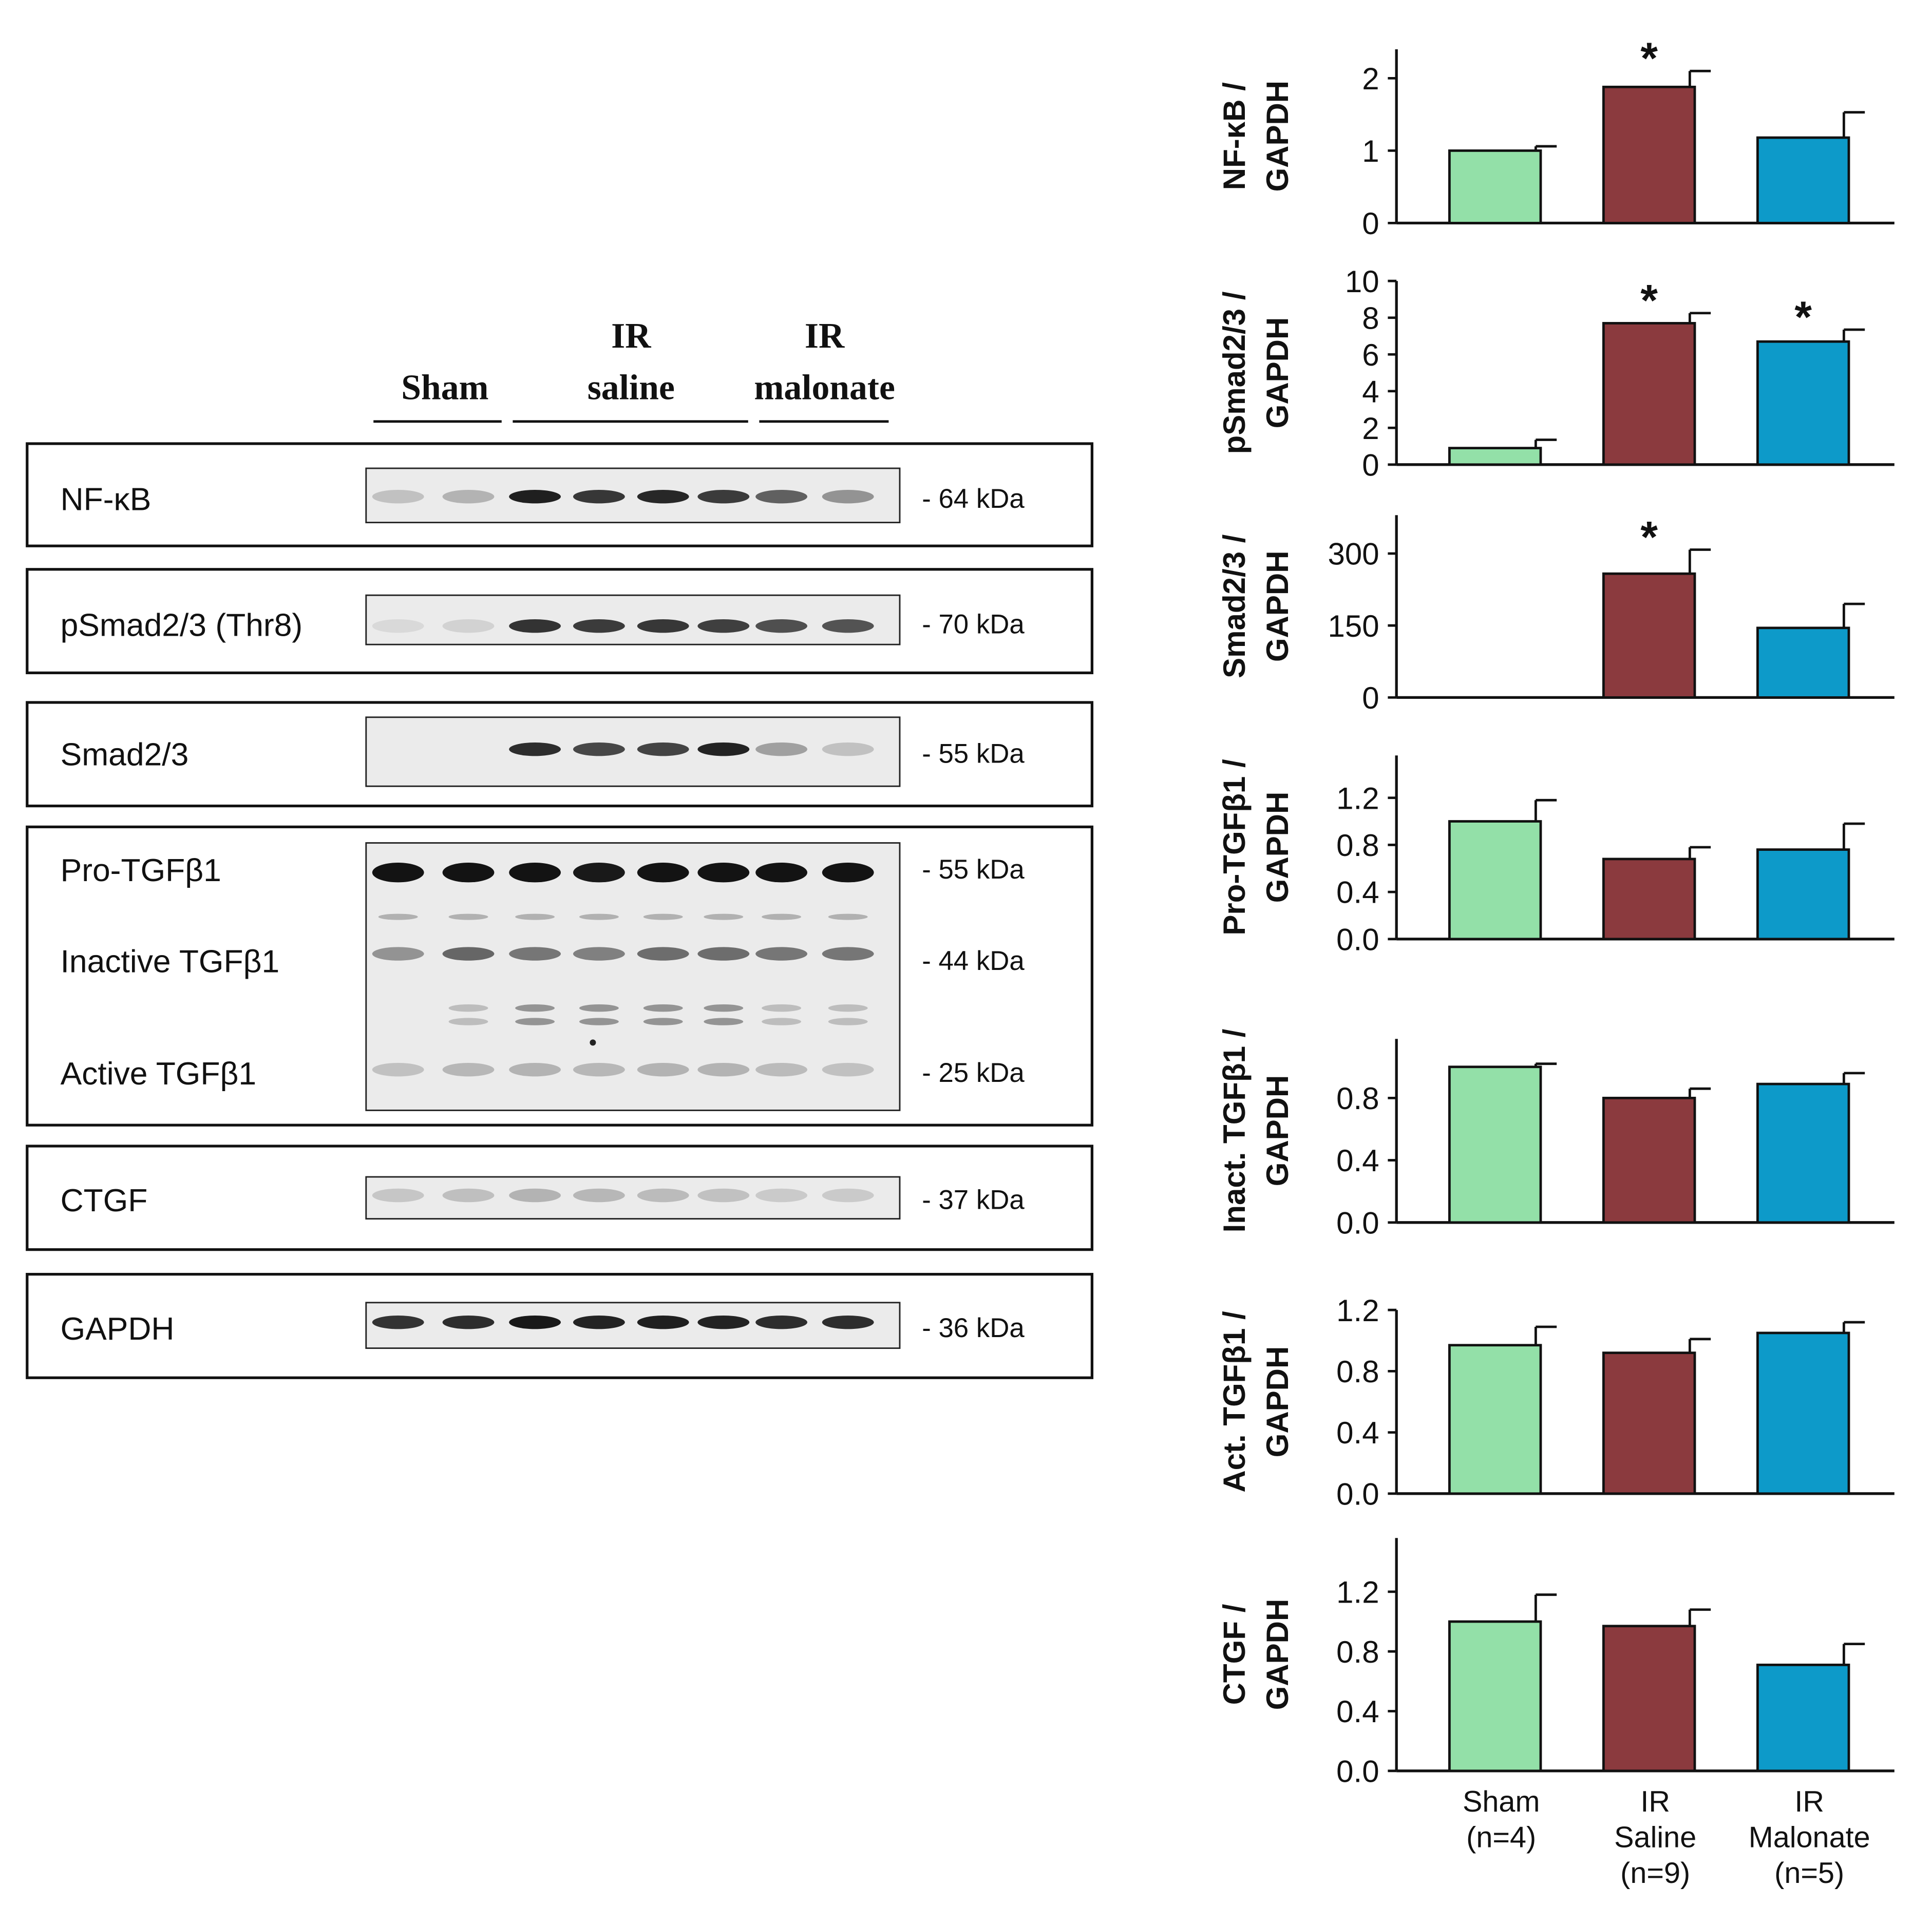 The image size is (1932, 1905). What do you see at coordinates (1371, 391) in the screenshot?
I see `y-tick-label: 4` at bounding box center [1371, 391].